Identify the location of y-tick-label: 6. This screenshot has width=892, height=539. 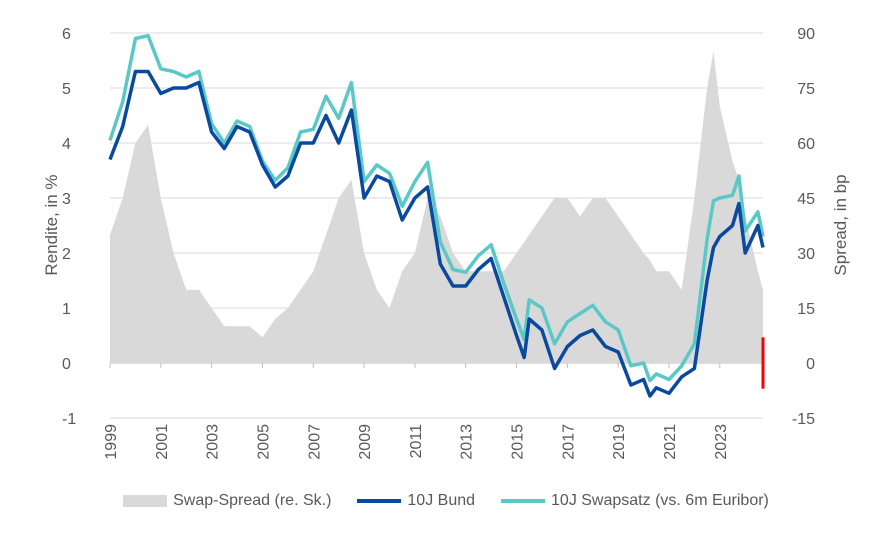
(66, 34).